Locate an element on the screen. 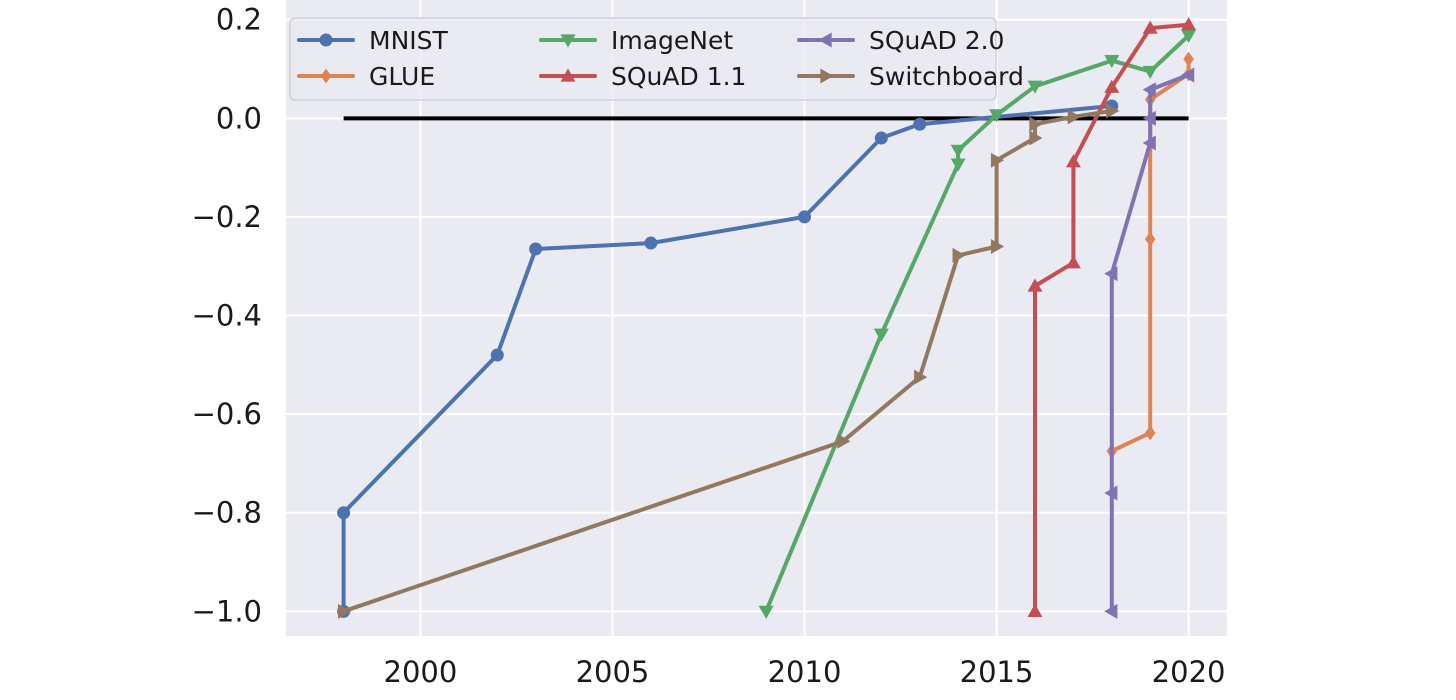 The width and height of the screenshot is (1456, 700). legend-label-squad-1-1: SQuAD 1.1 is located at coordinates (678, 76).